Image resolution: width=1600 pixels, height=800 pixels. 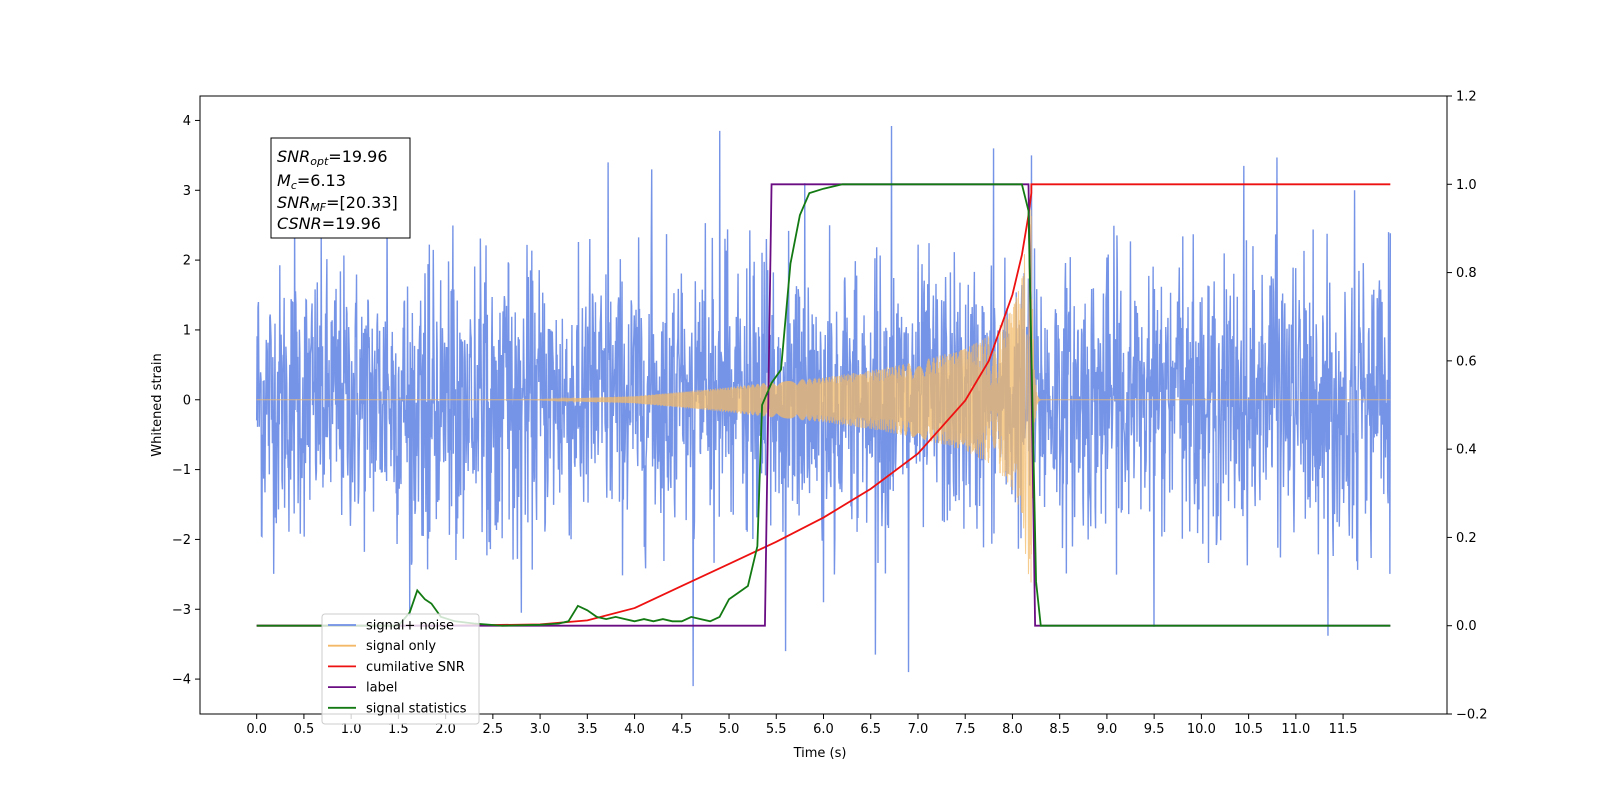 What do you see at coordinates (776, 729) in the screenshot?
I see `x-tick-label: 5.5` at bounding box center [776, 729].